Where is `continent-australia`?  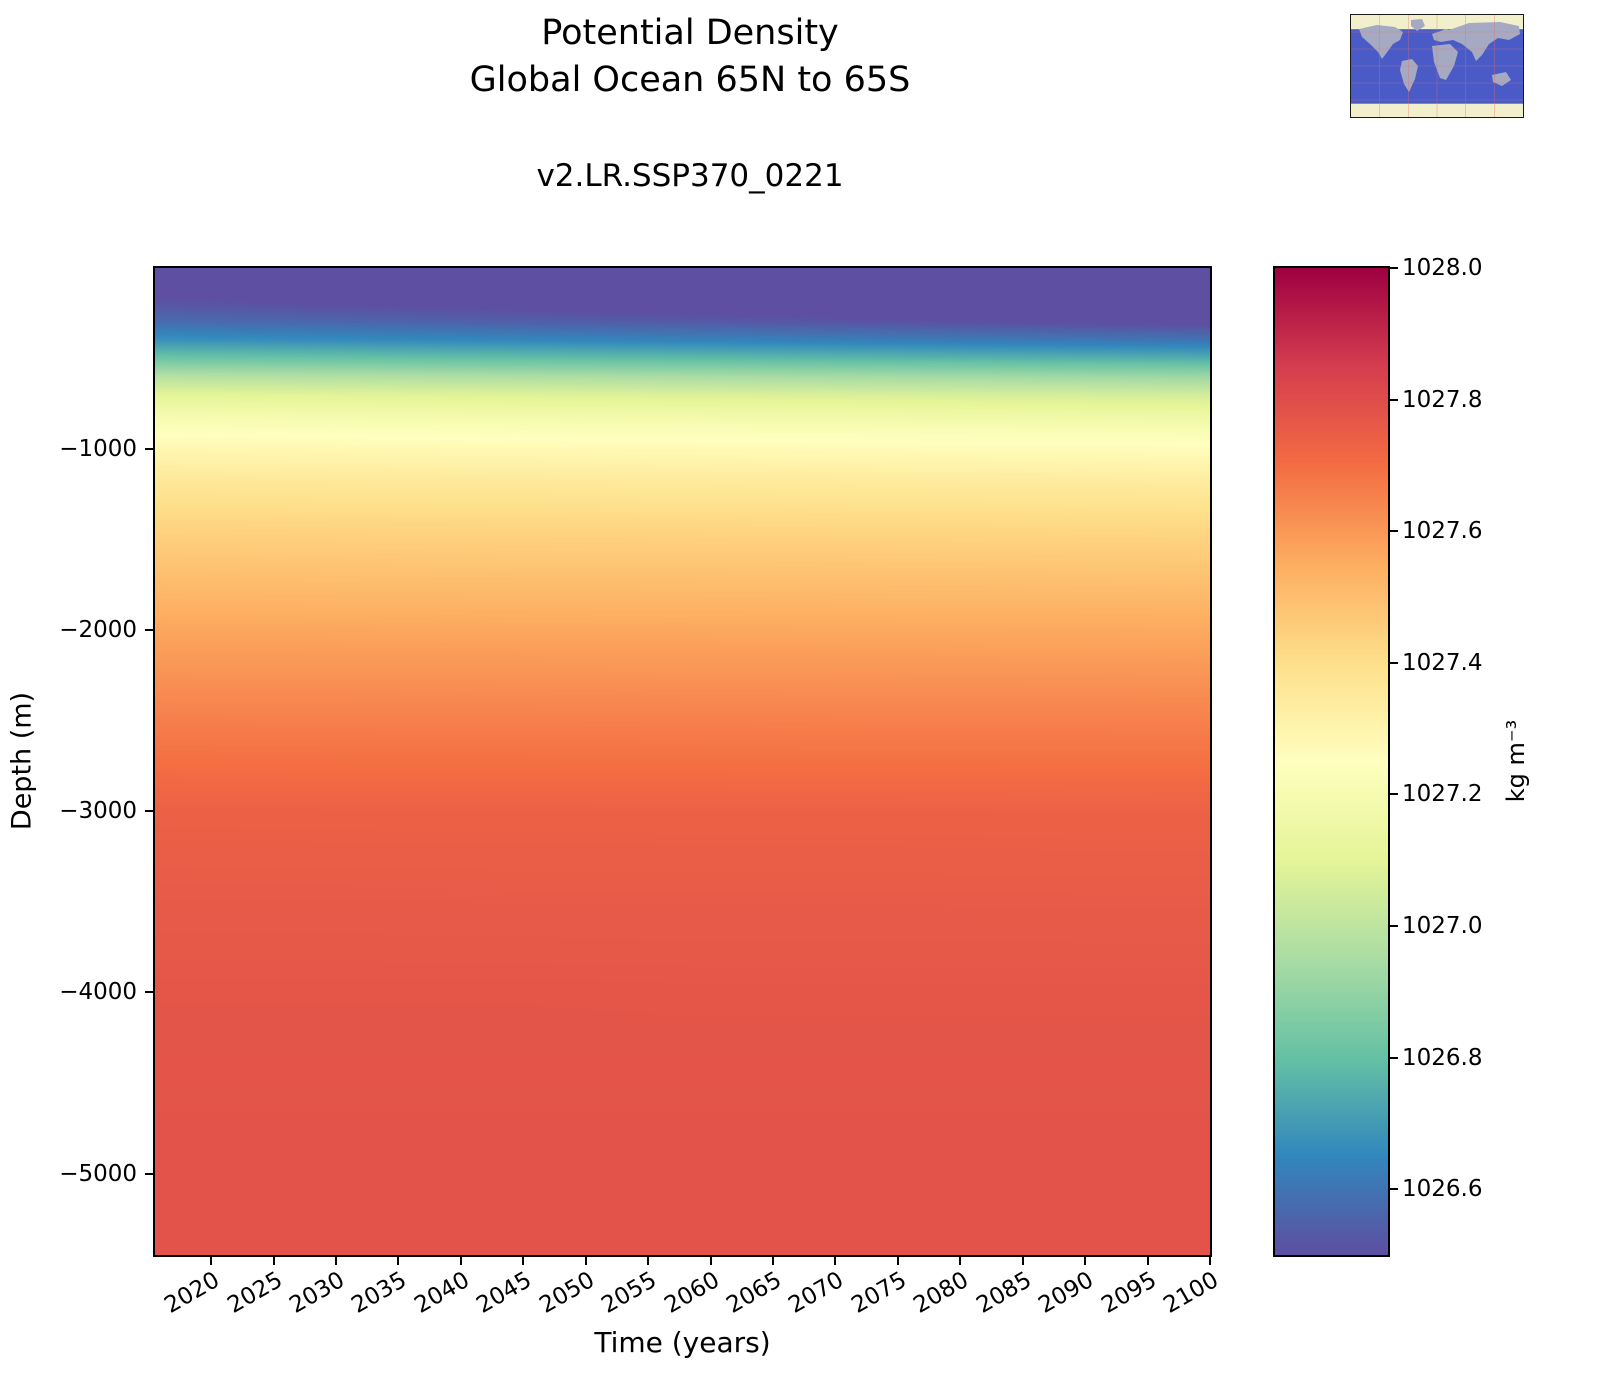 continent-australia is located at coordinates (1501, 79).